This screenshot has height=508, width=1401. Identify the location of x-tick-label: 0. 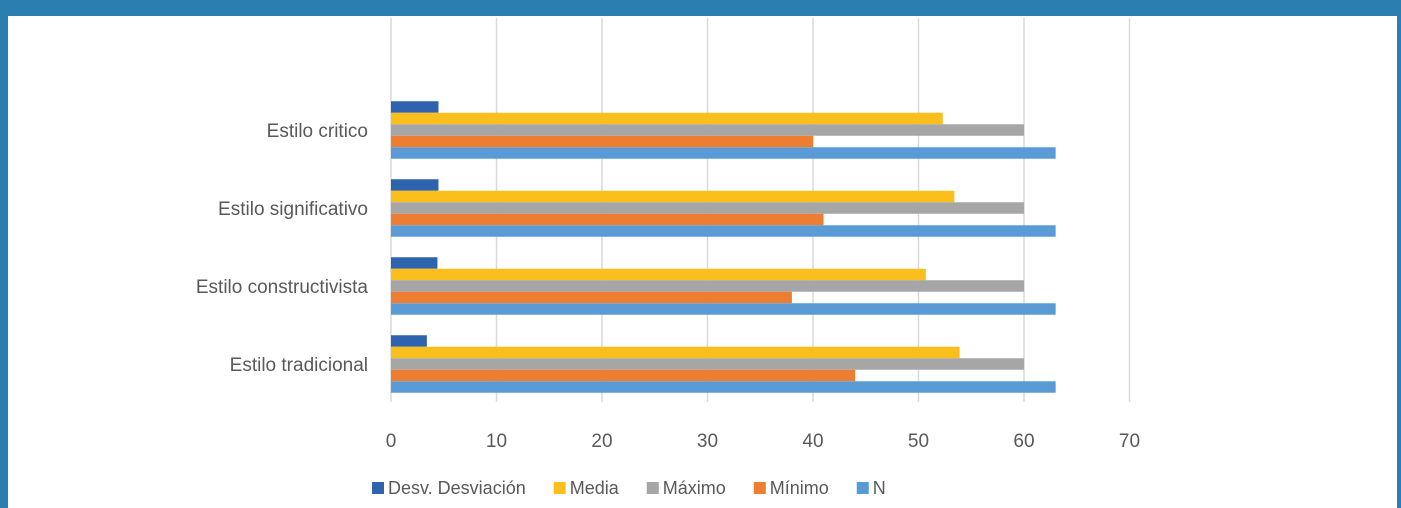
(391, 441).